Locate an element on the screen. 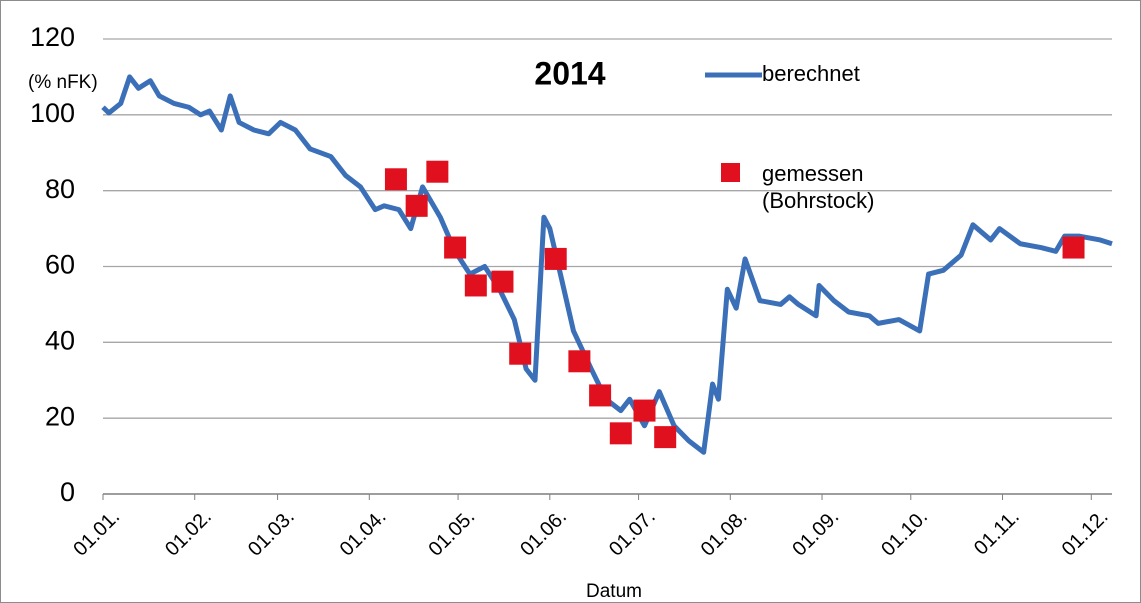  y-tick-label: 60 is located at coordinates (60, 265).